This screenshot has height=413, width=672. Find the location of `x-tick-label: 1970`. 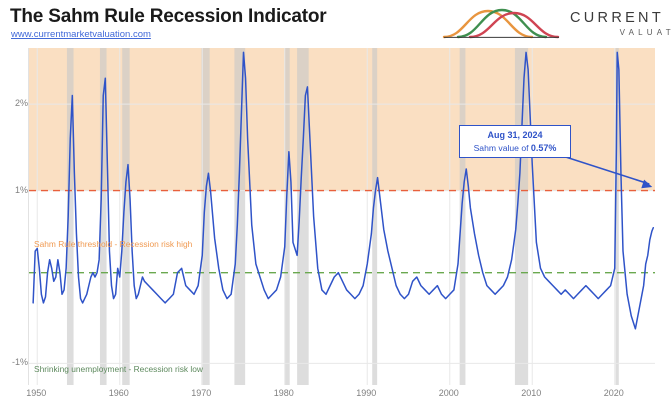

x-tick-label: 1970 is located at coordinates (201, 393).